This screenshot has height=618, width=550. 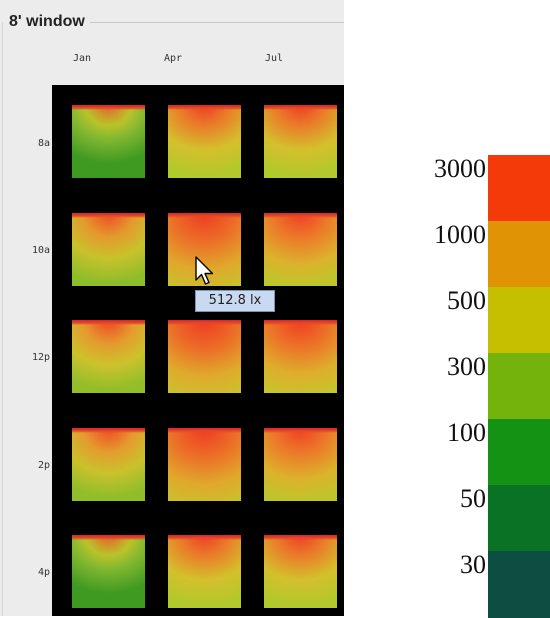 What do you see at coordinates (2, 319) in the screenshot?
I see `panel-border` at bounding box center [2, 319].